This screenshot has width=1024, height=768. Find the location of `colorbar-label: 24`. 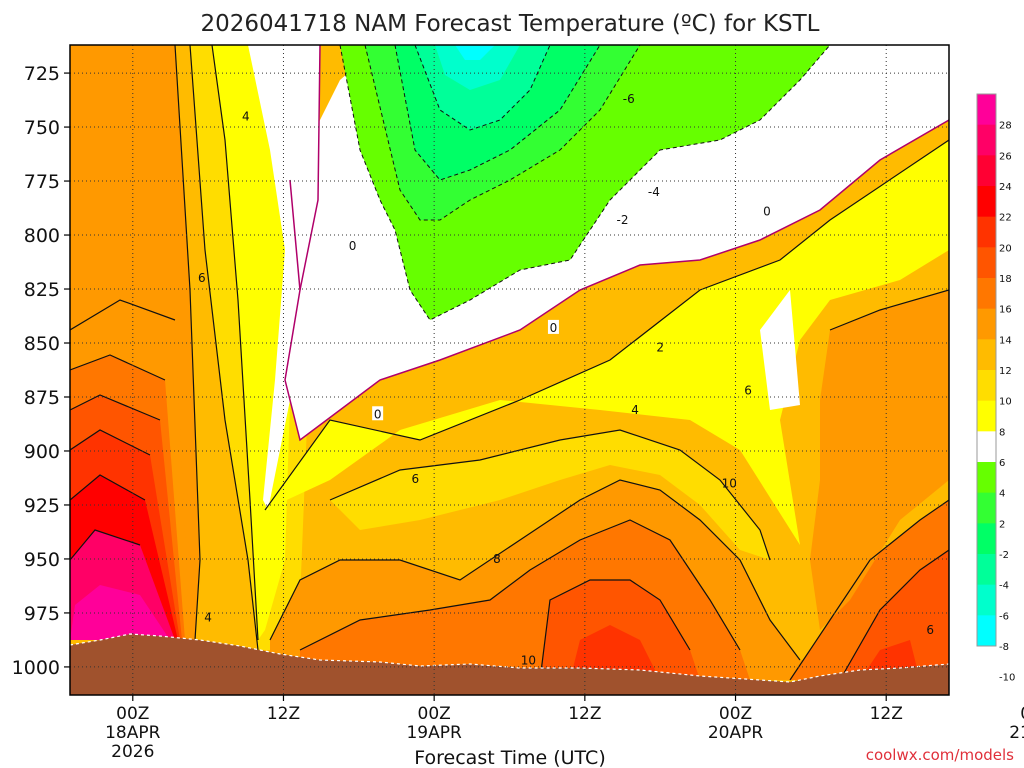

colorbar-label: 24 is located at coordinates (1005, 187).